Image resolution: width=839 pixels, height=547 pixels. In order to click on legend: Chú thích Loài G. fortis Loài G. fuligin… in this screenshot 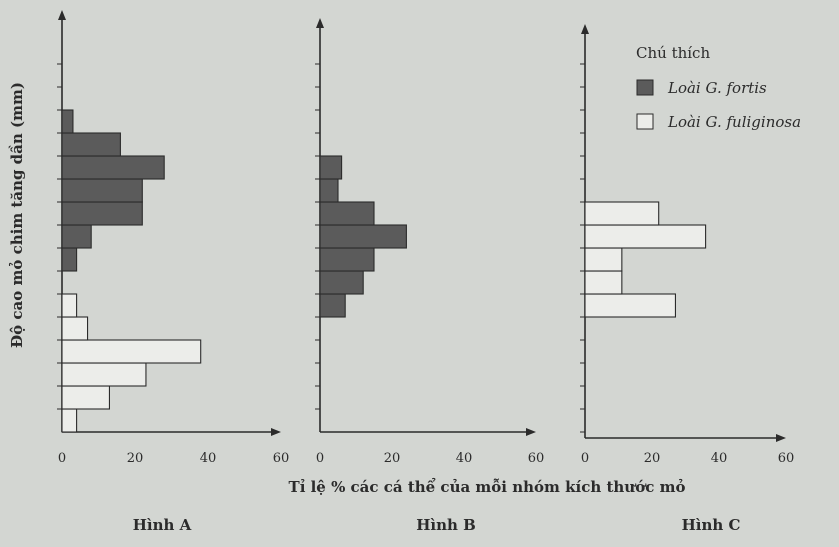, I will do `click(718, 87)`.